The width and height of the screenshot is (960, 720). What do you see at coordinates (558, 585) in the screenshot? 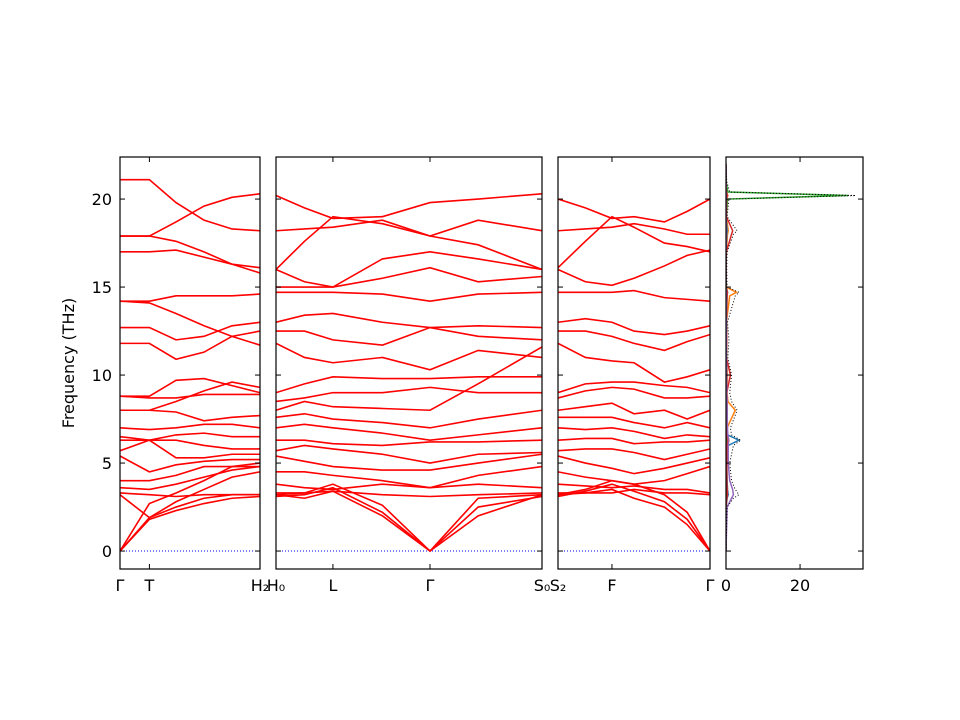
I see `x-tick-label: S₂` at bounding box center [558, 585].